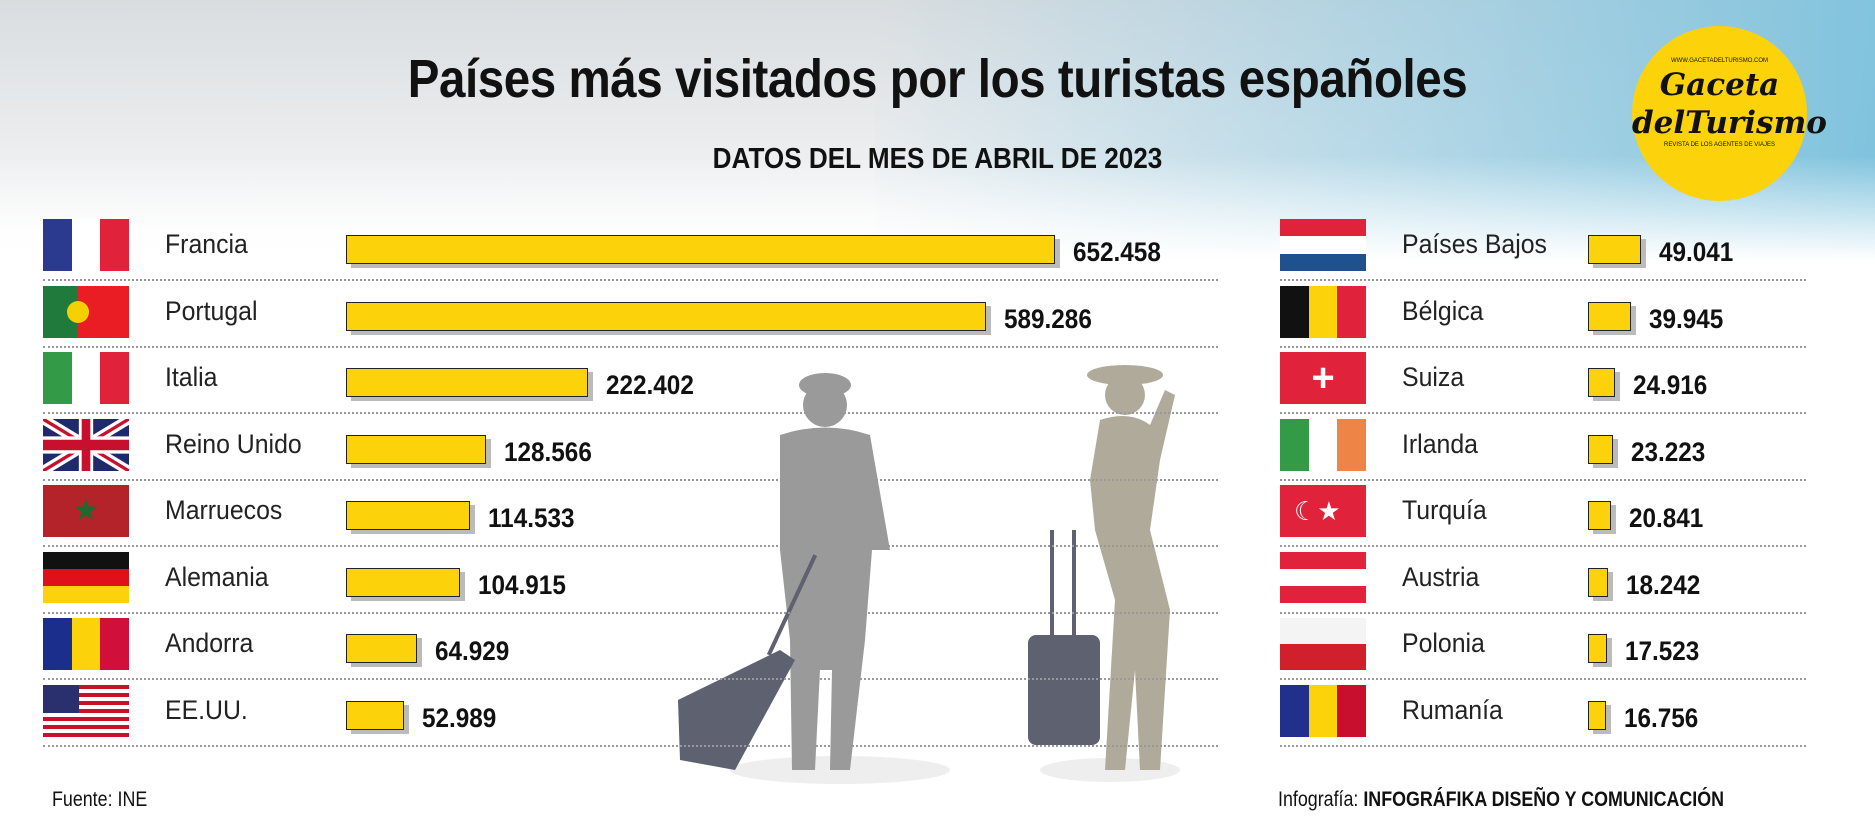 This screenshot has height=830, width=1875. I want to click on bar-ee-uu-, so click(375, 715).